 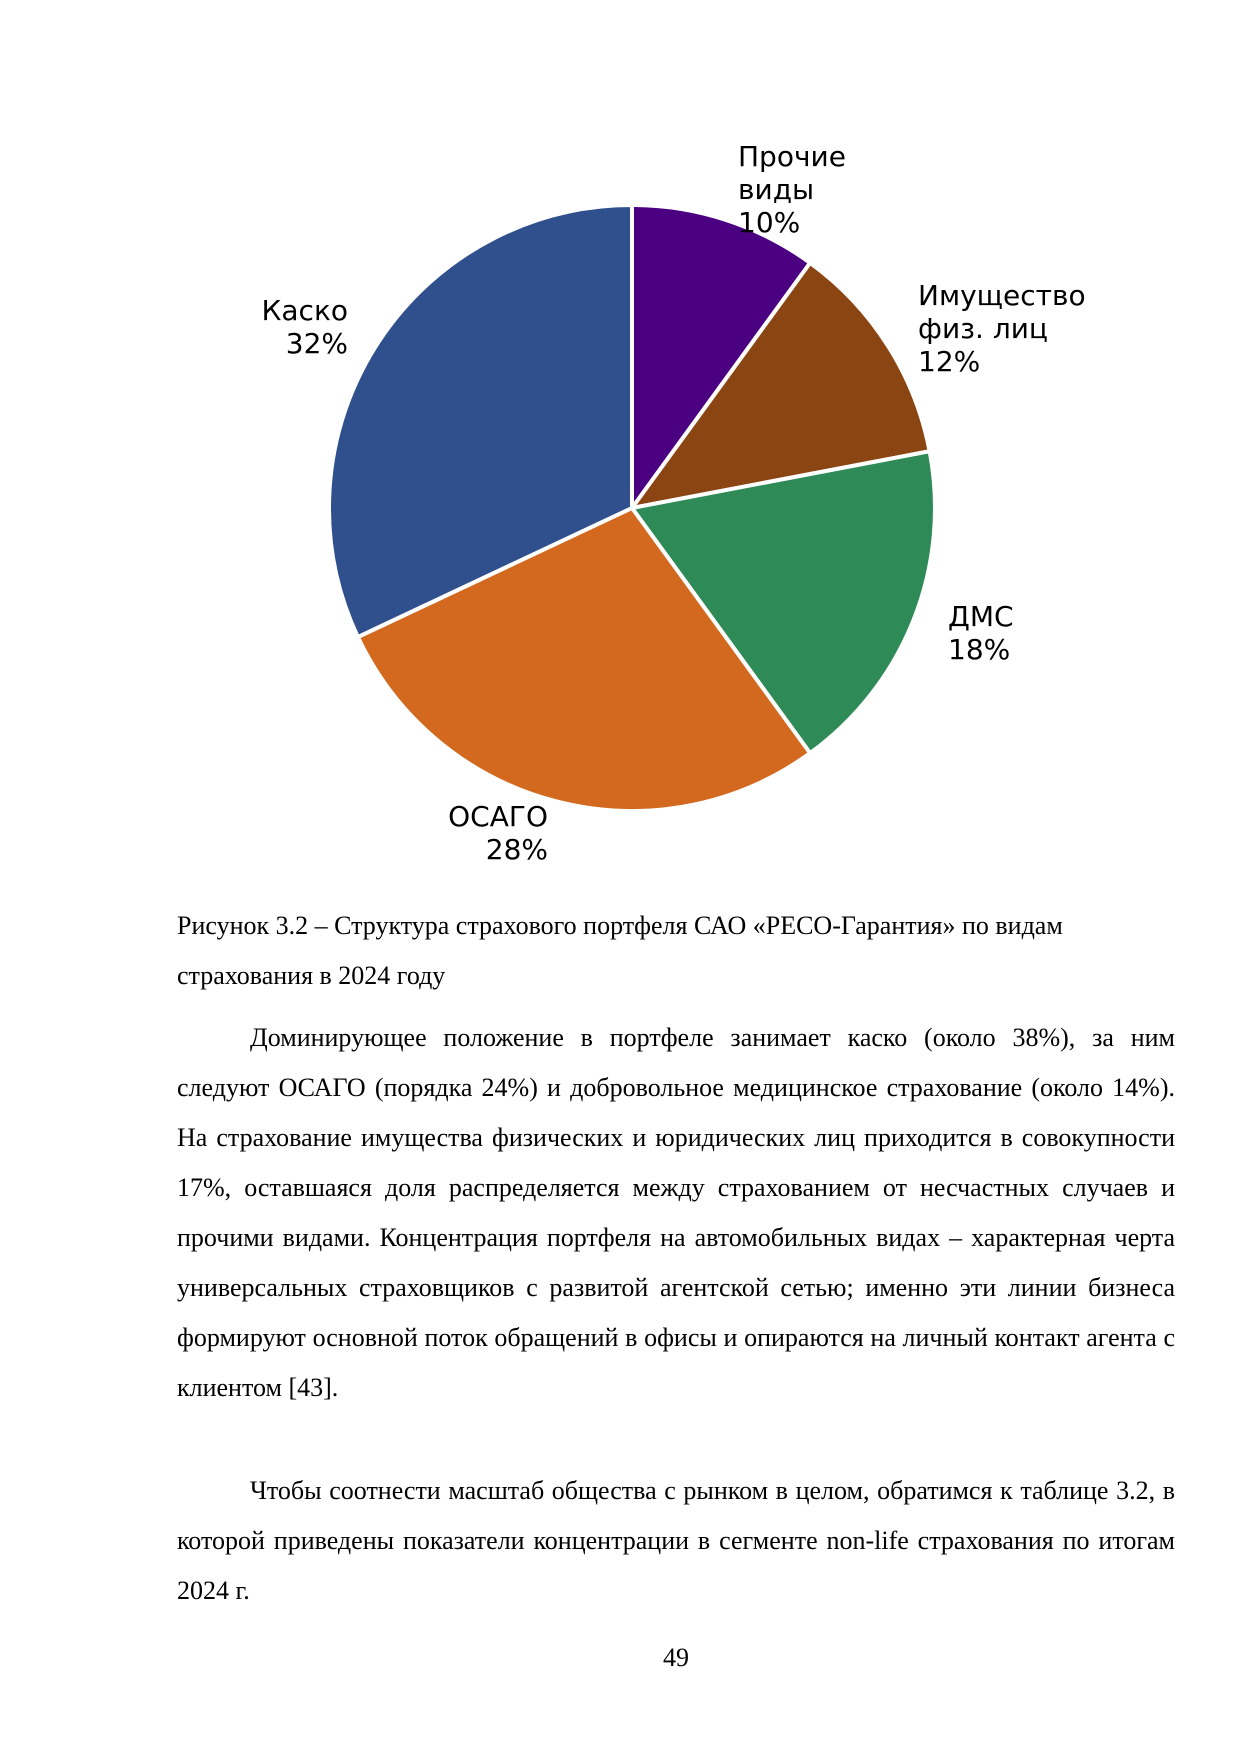 I want to click on pie-label-3: ОСАГО 28%, so click(x=498, y=833).